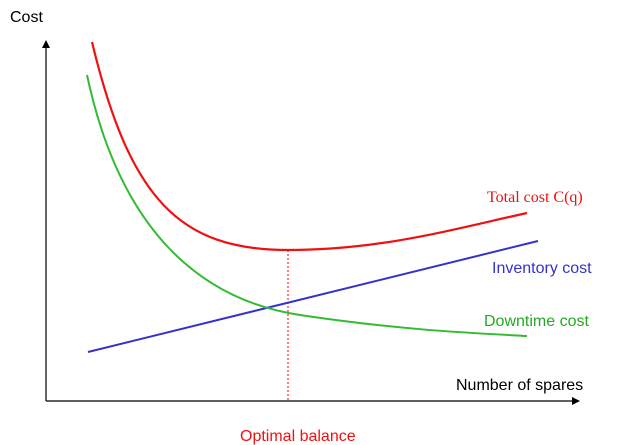  What do you see at coordinates (542, 268) in the screenshot?
I see `curve-label: Inventory cost` at bounding box center [542, 268].